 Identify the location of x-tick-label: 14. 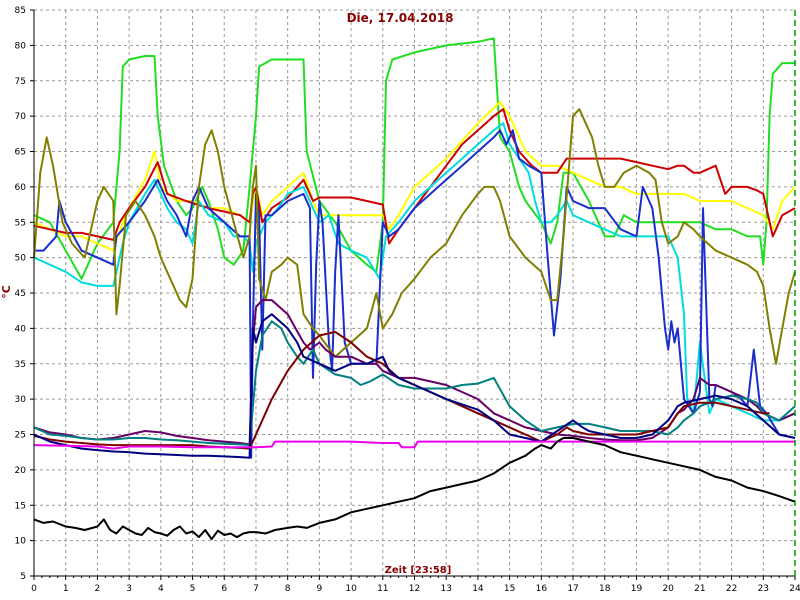
(478, 589).